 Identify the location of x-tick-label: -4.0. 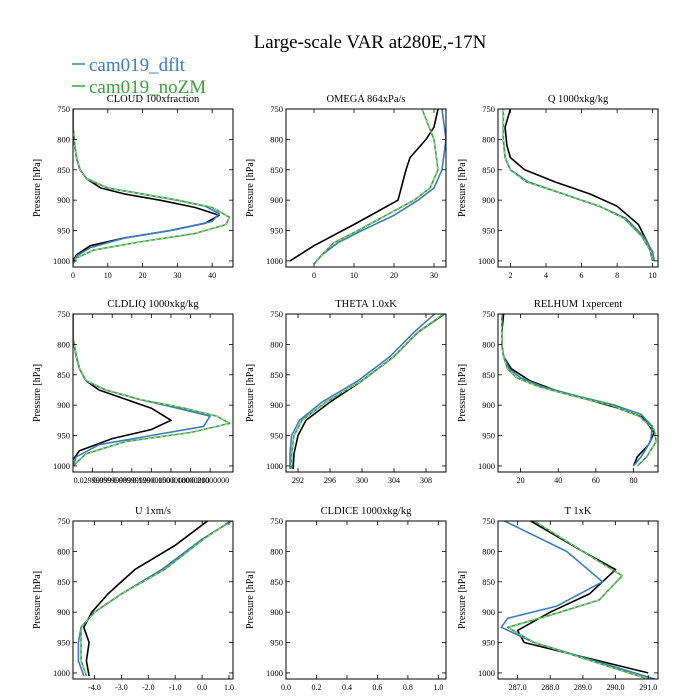
(94, 687).